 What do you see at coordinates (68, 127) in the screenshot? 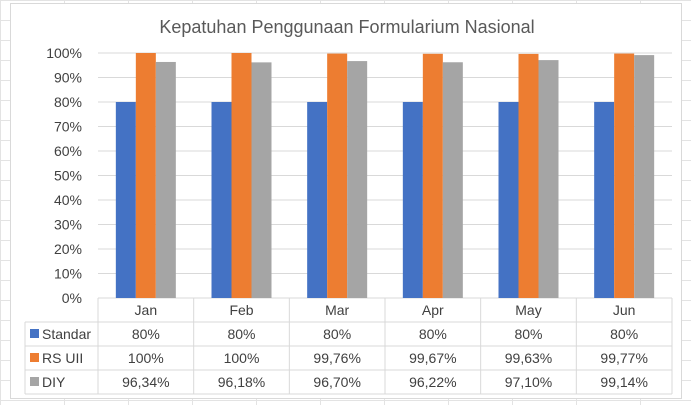
I see `y-tick-label: 70%` at bounding box center [68, 127].